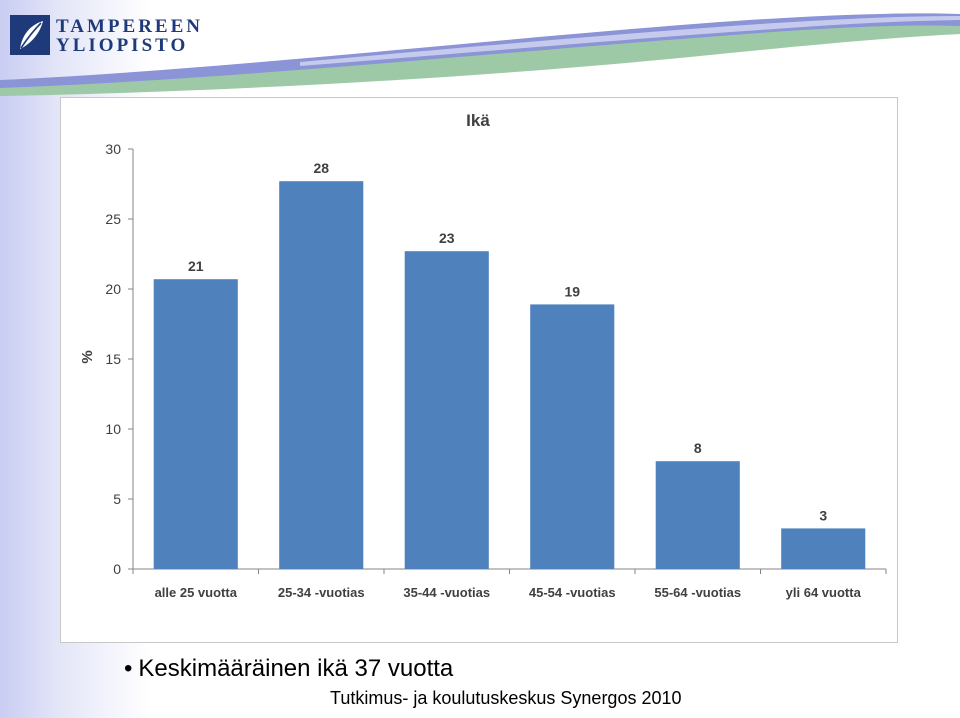 The height and width of the screenshot is (718, 960). Describe the element at coordinates (572, 291) in the screenshot. I see `data-label: 19` at that location.